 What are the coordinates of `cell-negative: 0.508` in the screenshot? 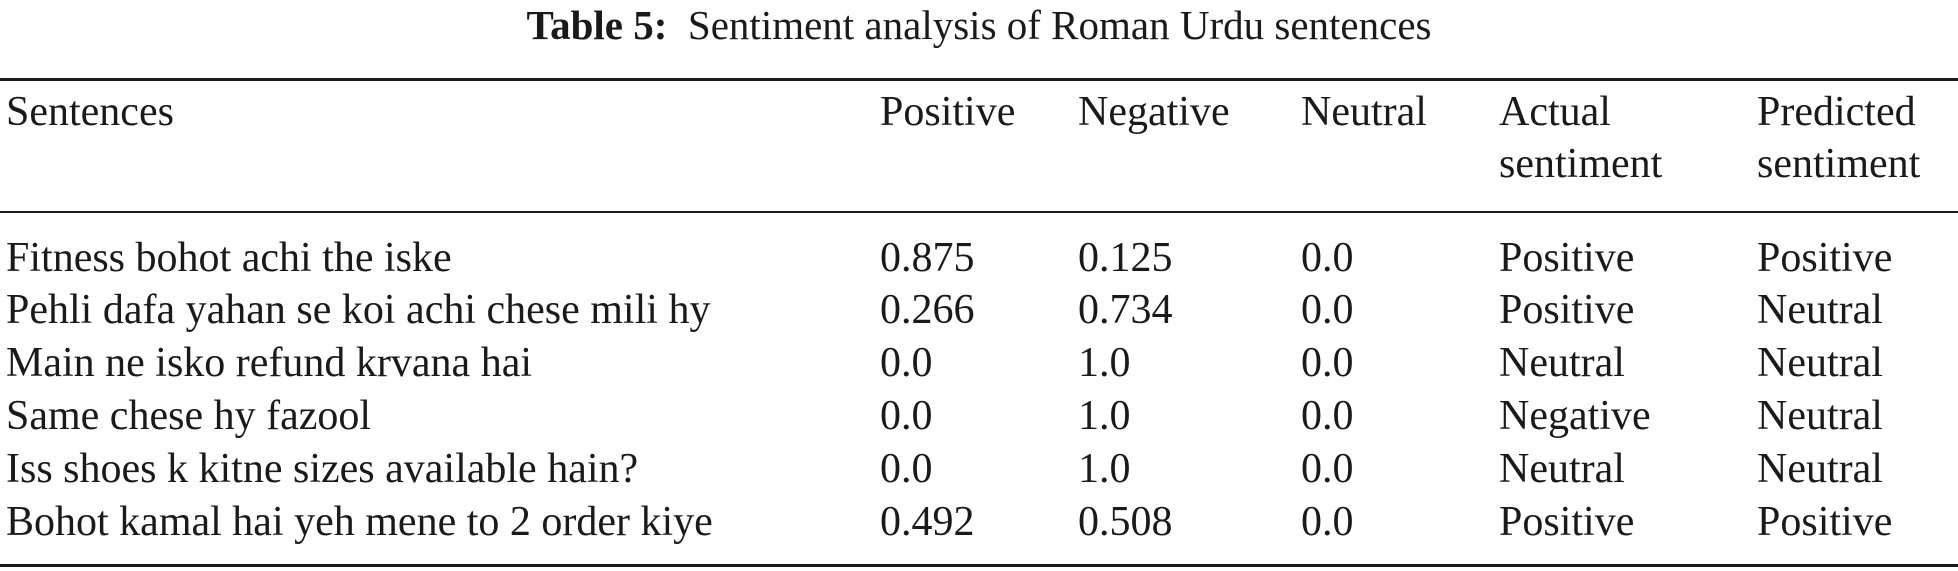 It's located at (1125, 522).